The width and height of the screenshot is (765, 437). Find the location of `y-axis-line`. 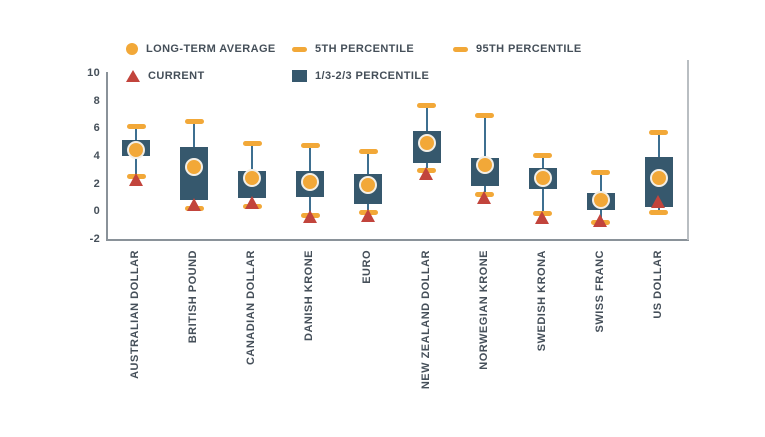

y-axis-line is located at coordinates (107, 156).